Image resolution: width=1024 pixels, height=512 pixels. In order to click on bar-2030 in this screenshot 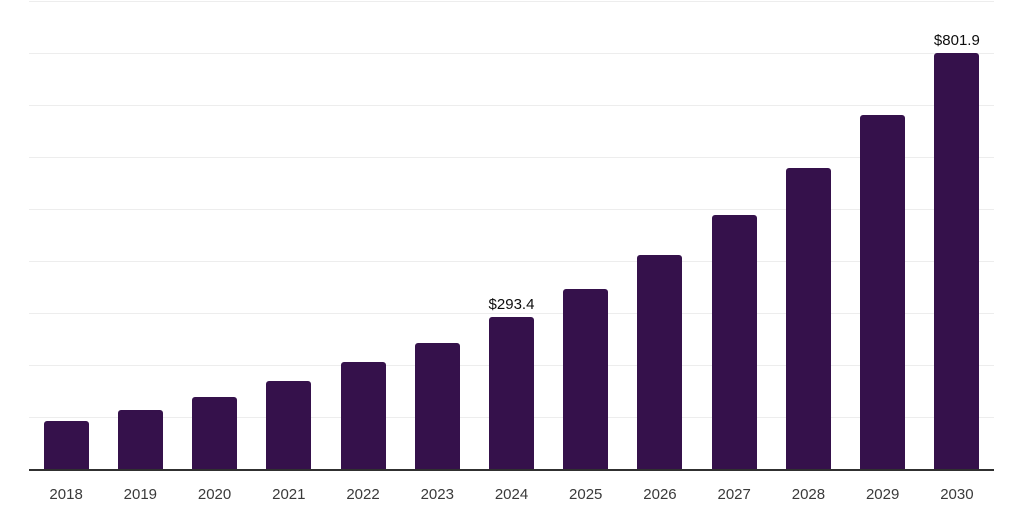, I will do `click(957, 261)`.